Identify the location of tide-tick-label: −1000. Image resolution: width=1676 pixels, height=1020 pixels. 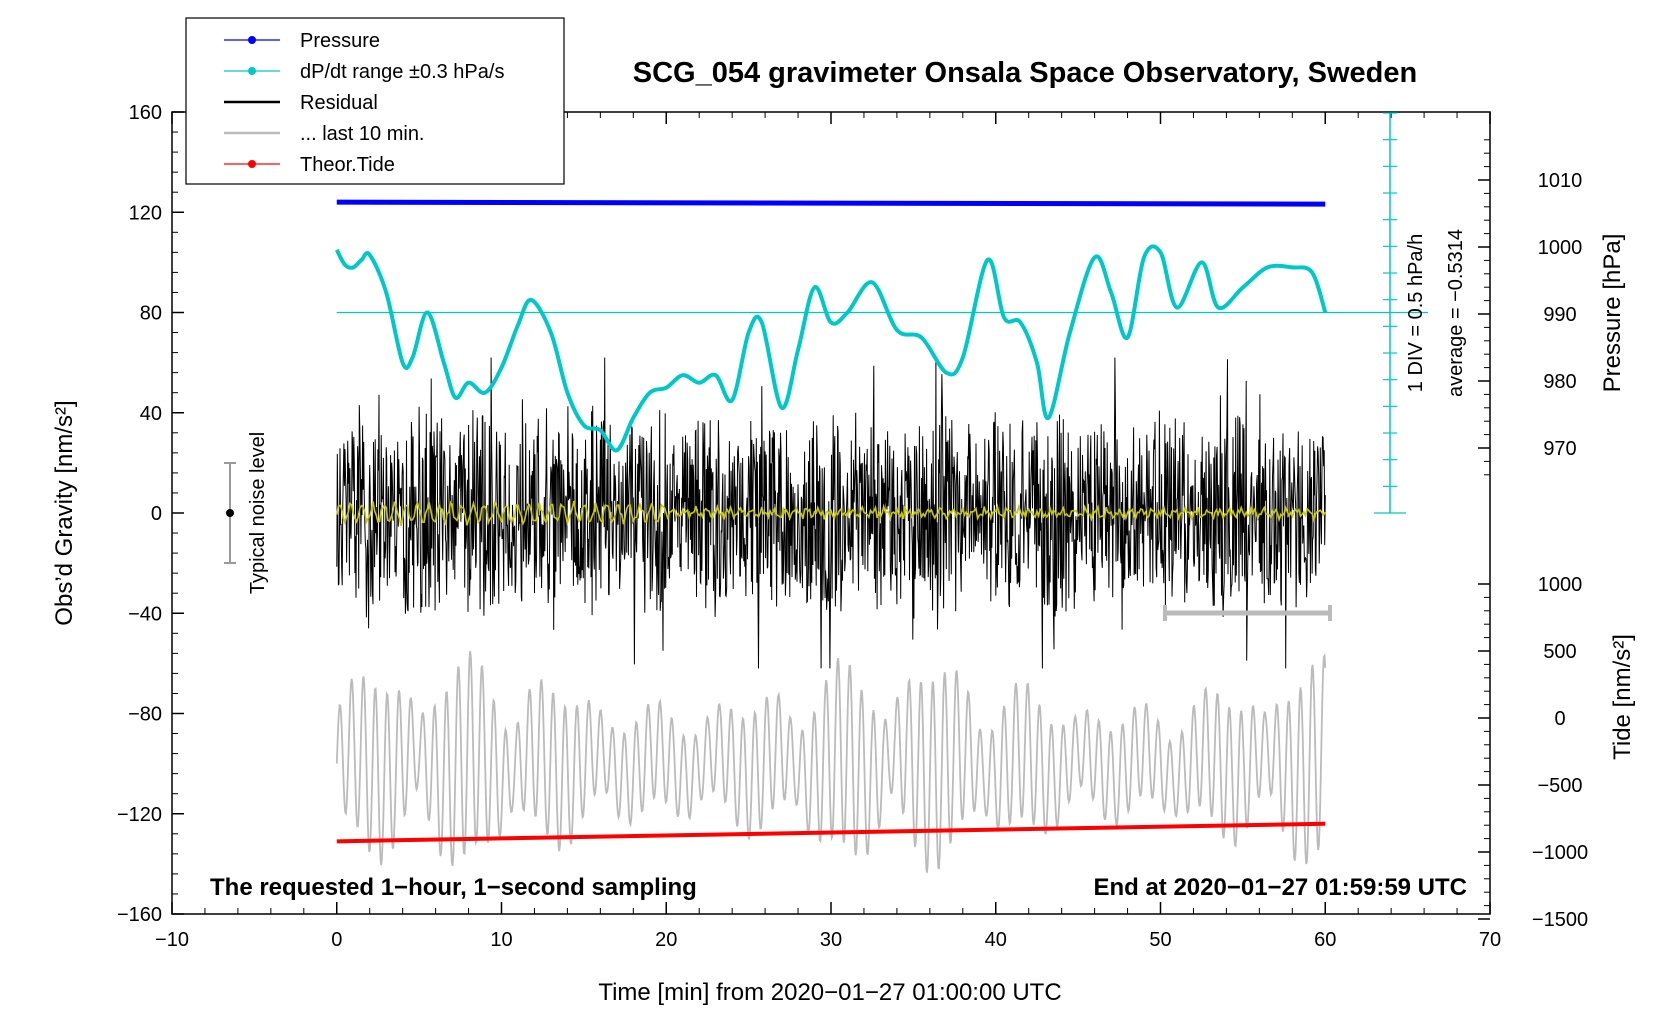
(1560, 853).